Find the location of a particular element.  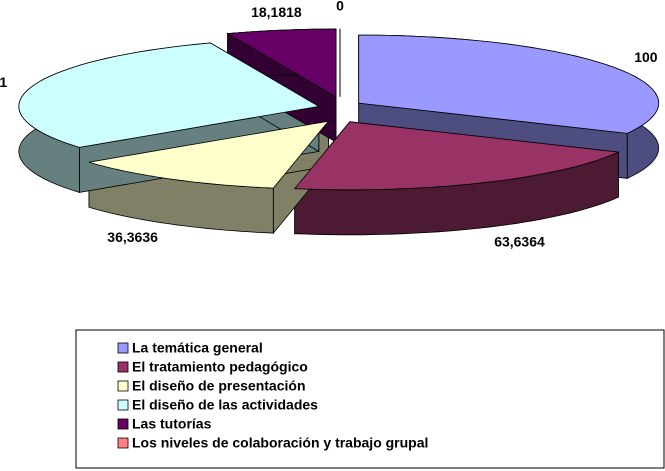

legend-label: El tratamiento pedagógico is located at coordinates (220, 367).